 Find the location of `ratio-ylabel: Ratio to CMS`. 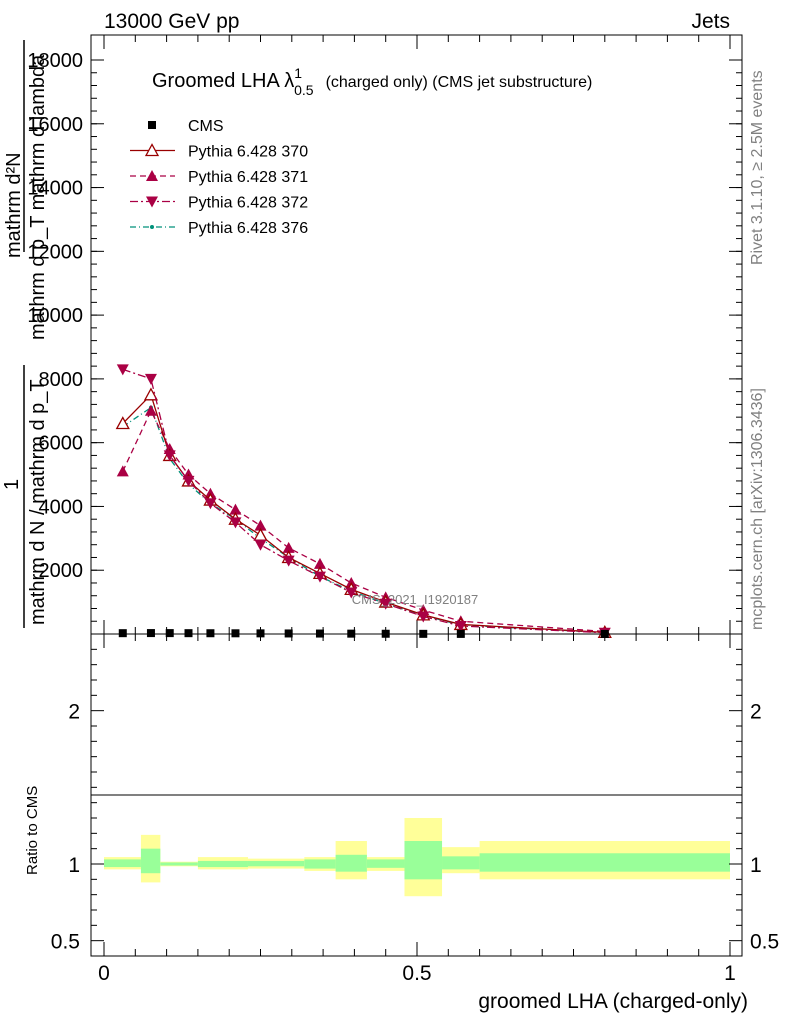

ratio-ylabel: Ratio to CMS is located at coordinates (32, 830).